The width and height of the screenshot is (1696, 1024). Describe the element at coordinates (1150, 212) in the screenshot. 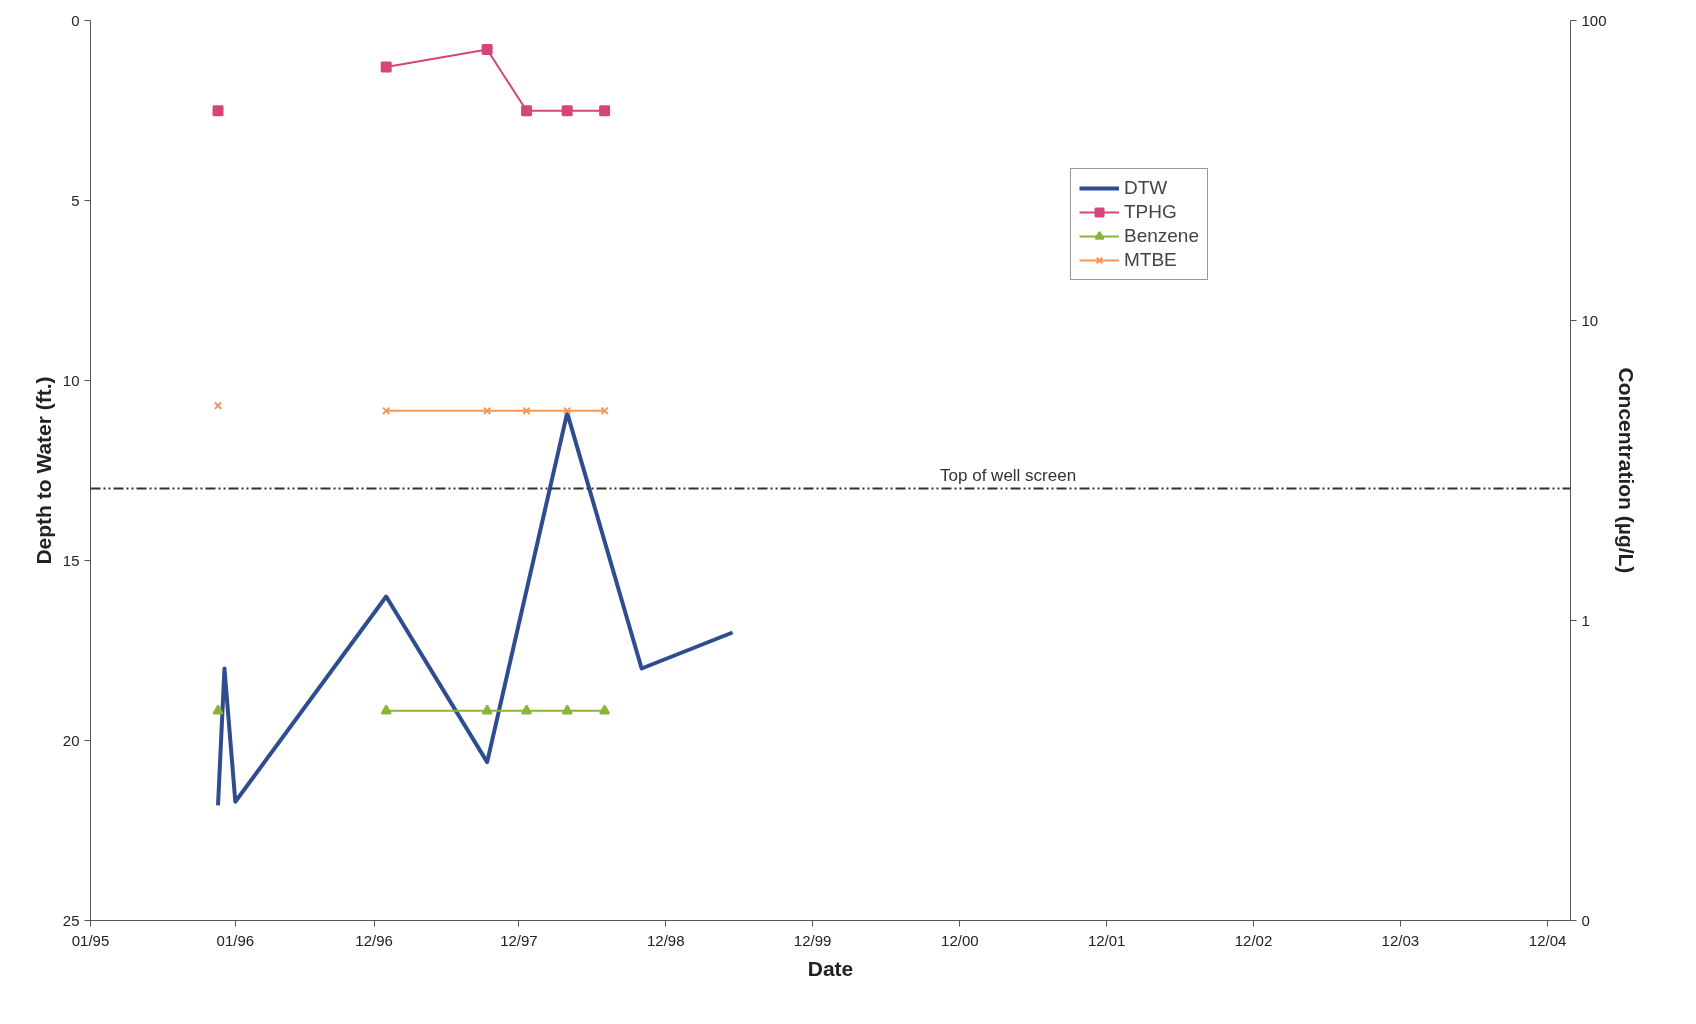

I see `legend-label: TPHG` at that location.